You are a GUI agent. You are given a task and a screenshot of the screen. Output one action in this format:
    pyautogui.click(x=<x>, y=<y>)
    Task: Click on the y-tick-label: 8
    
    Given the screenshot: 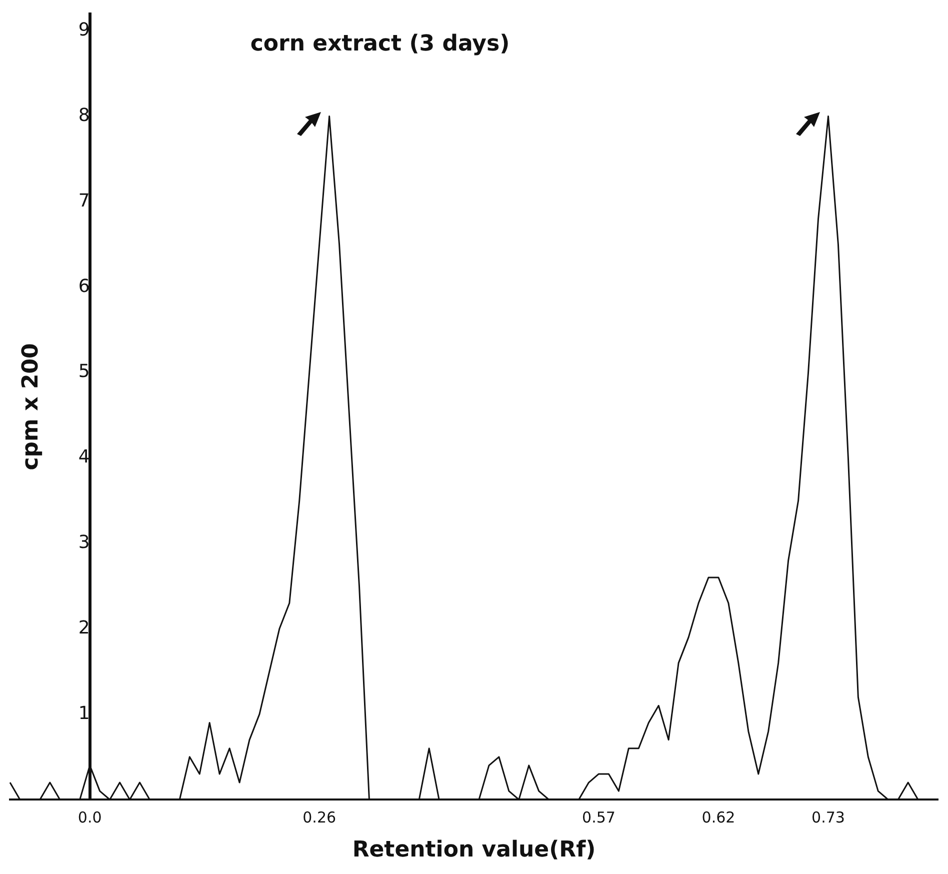 What is the action you would take?
    pyautogui.click(x=84, y=115)
    